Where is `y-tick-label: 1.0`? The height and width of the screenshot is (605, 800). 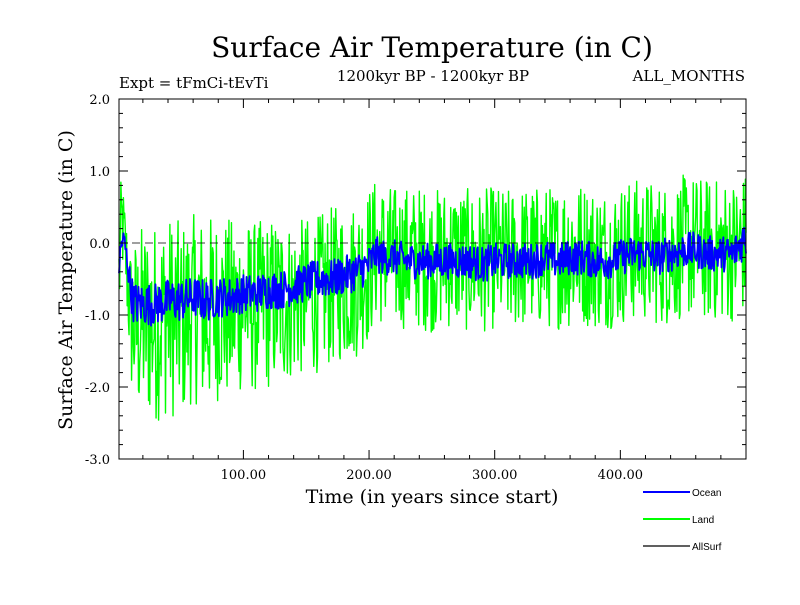 y-tick-label: 1.0 is located at coordinates (99, 172).